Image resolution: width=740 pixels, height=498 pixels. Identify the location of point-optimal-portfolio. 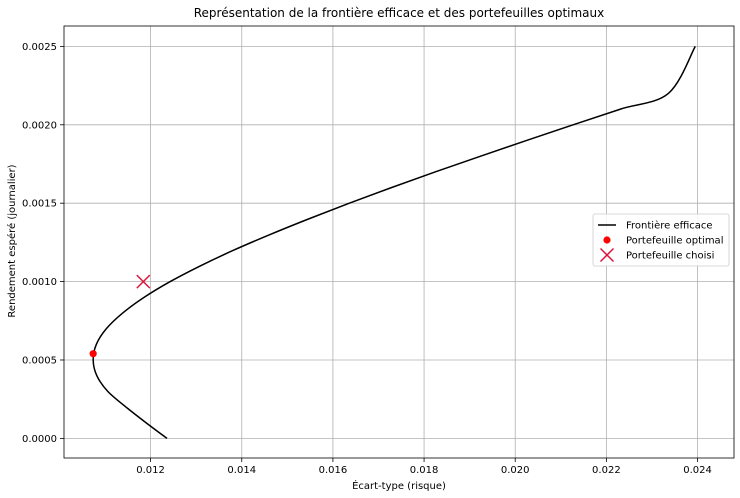
(93, 354).